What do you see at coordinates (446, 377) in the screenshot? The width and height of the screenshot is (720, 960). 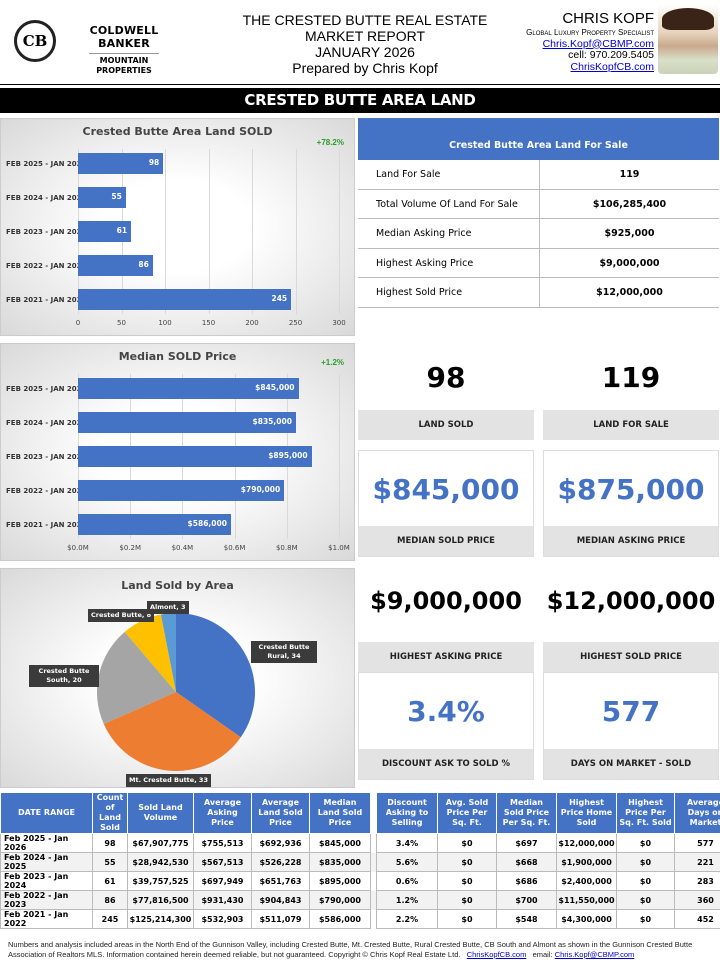 I see `kpi-value: 98` at bounding box center [446, 377].